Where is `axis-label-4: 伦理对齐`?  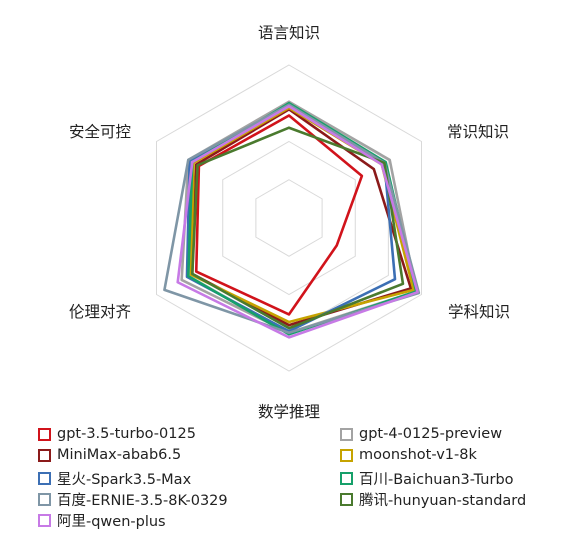
axis-label-4: 伦理对齐 is located at coordinates (100, 312).